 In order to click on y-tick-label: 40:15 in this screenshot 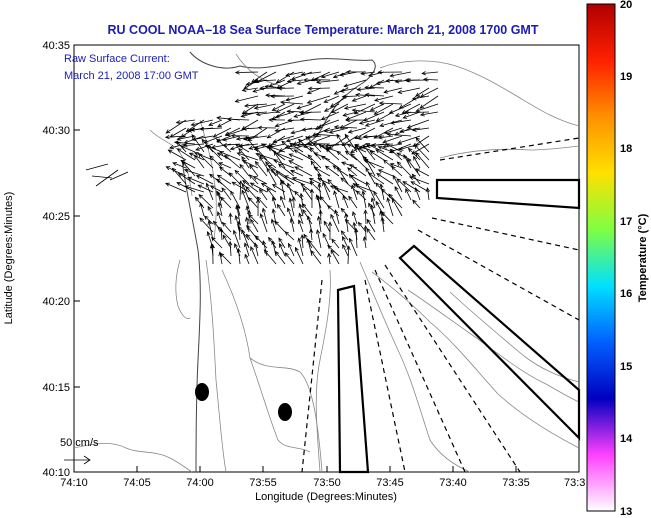, I will do `click(56, 388)`.